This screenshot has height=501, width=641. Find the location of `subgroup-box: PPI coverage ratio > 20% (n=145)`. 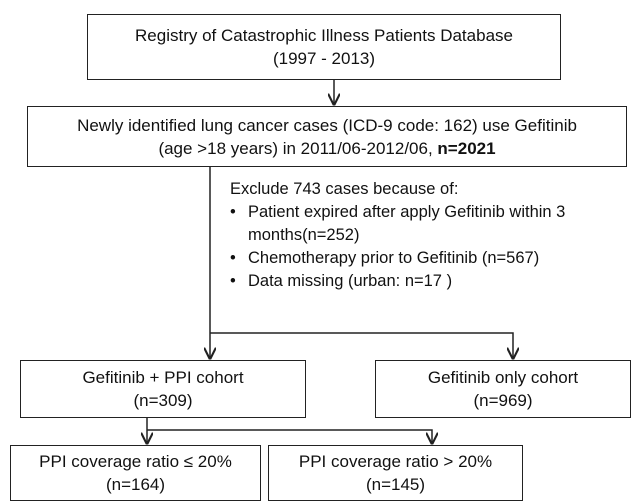

subgroup-box: PPI coverage ratio > 20% (n=145) is located at coordinates (395, 473).